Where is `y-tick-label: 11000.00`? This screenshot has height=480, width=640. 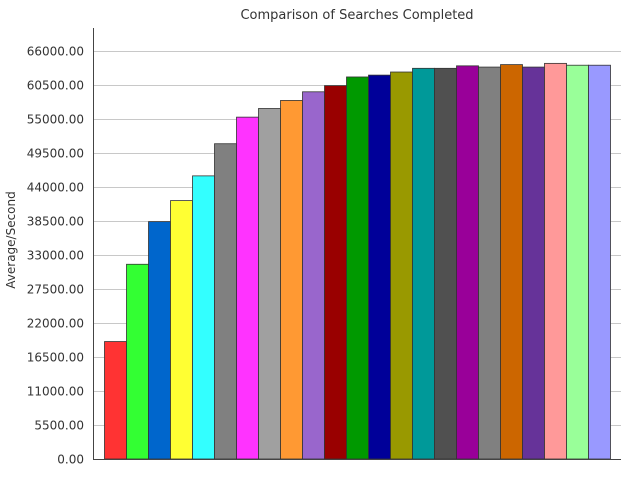
y-tick-label: 11000.00 is located at coordinates (55, 392).